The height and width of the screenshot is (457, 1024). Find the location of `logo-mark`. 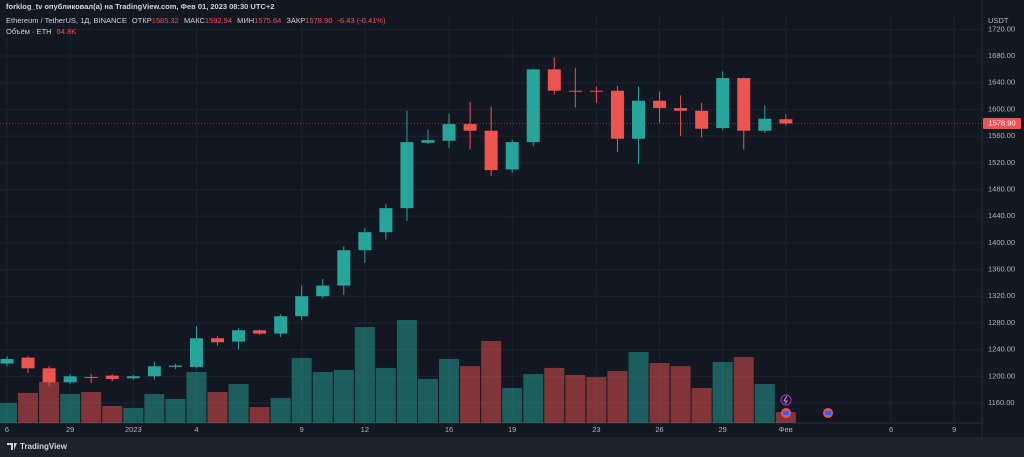

logo-mark is located at coordinates (12, 446).